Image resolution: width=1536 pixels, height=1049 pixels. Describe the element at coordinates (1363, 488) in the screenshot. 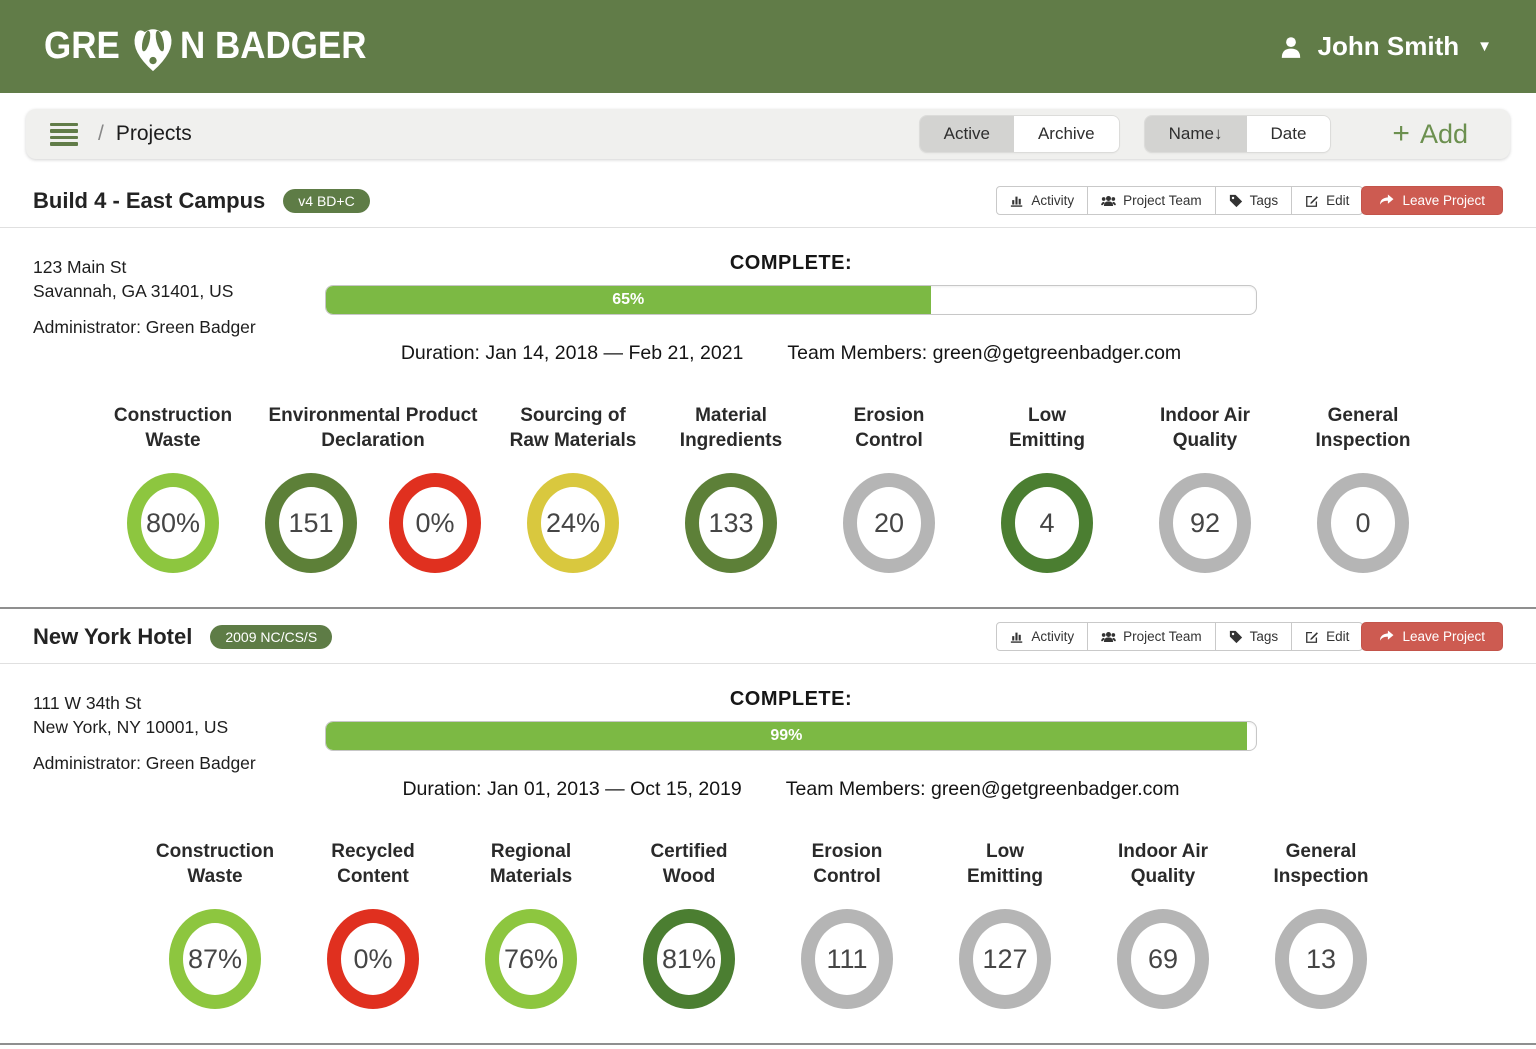

I see `metric-group: General Inspection 0` at that location.